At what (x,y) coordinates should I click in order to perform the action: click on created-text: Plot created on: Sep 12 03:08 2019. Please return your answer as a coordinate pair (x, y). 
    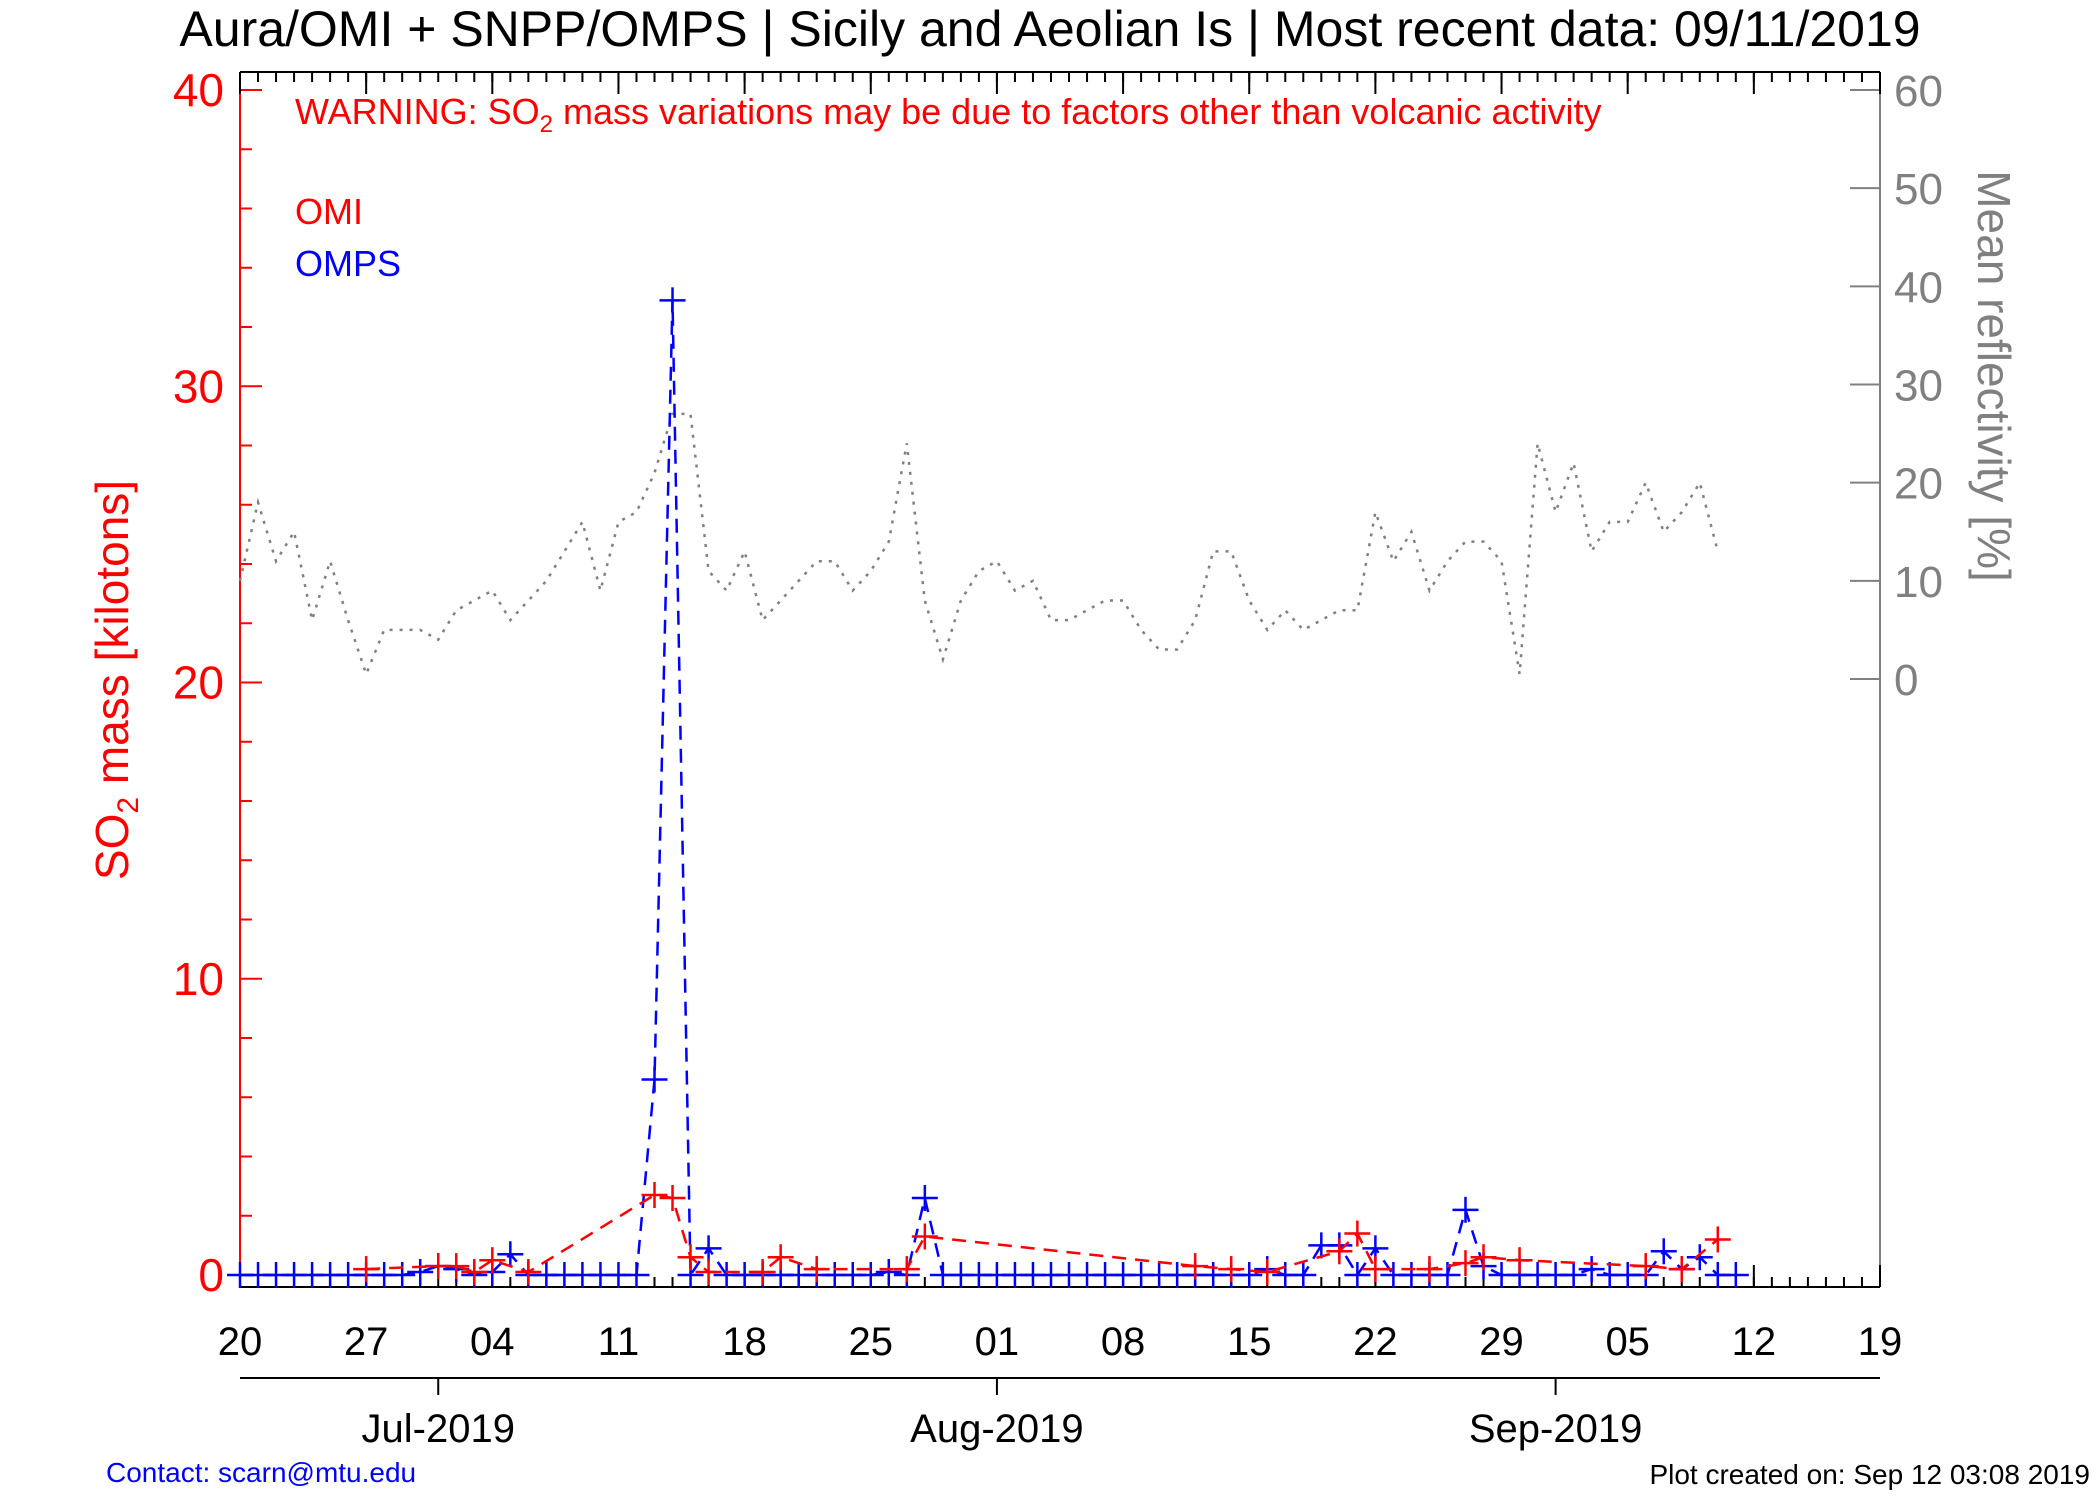
    Looking at the image, I should click on (1869, 1474).